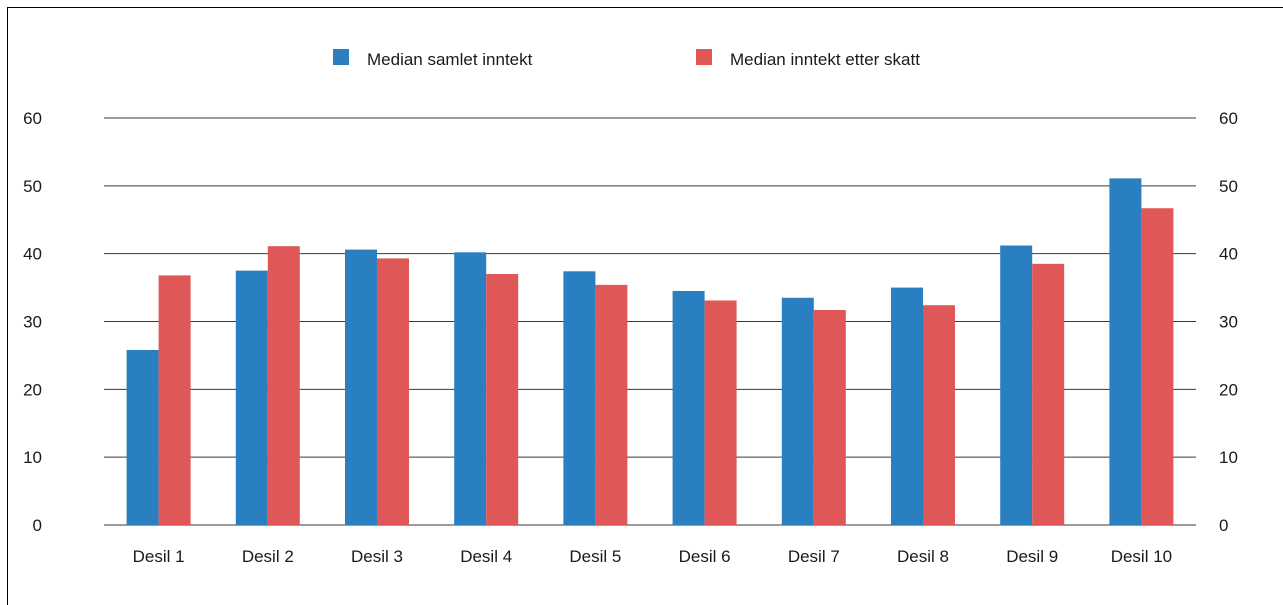 The width and height of the screenshot is (1283, 605). I want to click on y-tick-label-right: 10, so click(1228, 457).